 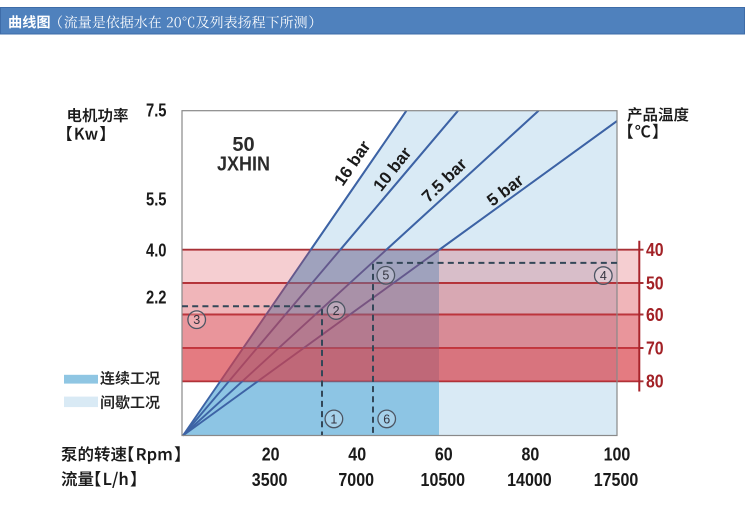 What do you see at coordinates (356, 480) in the screenshot?
I see `svg-text: 7000` at bounding box center [356, 480].